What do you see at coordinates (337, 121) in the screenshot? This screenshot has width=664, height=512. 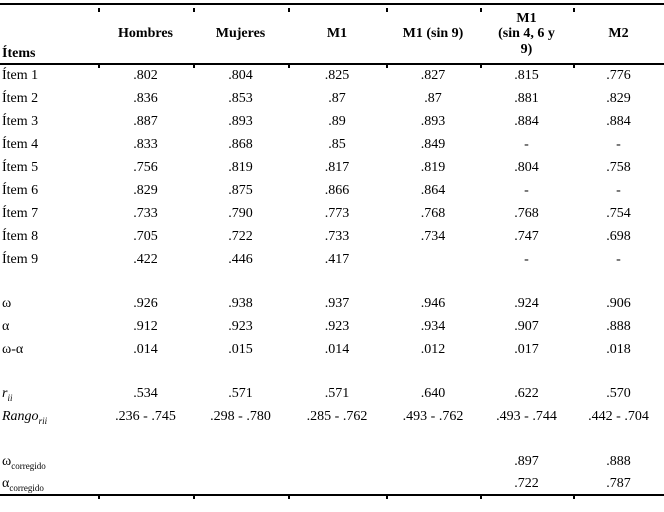 I see `cell-value: .89` at bounding box center [337, 121].